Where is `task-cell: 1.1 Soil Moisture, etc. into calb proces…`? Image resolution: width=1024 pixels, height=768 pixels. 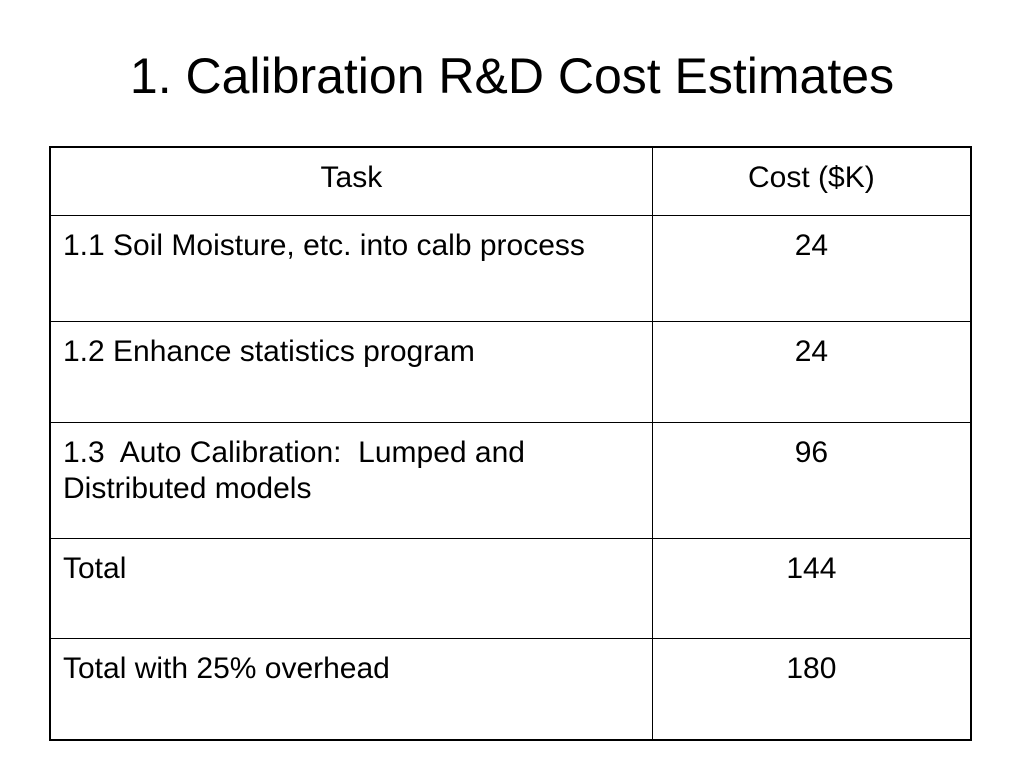 task-cell: 1.1 Soil Moisture, etc. into calb proces… is located at coordinates (351, 268).